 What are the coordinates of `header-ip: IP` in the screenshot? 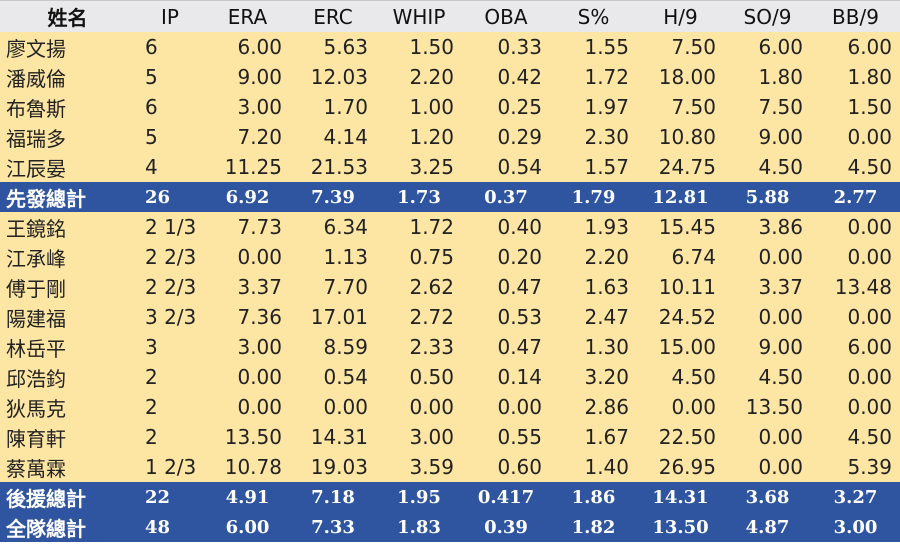 It's located at (170, 16).